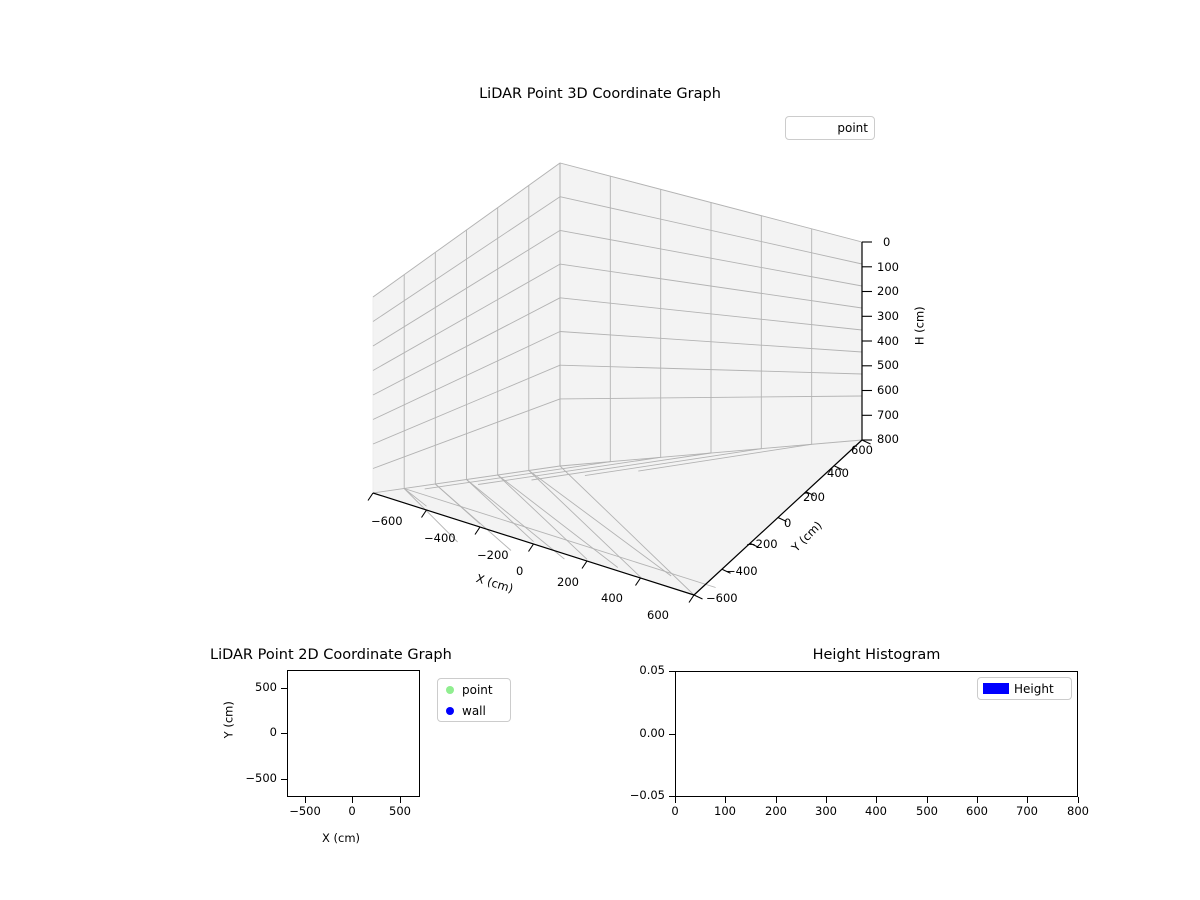  I want to click on hist-x-tick-label-500: 500, so click(927, 811).